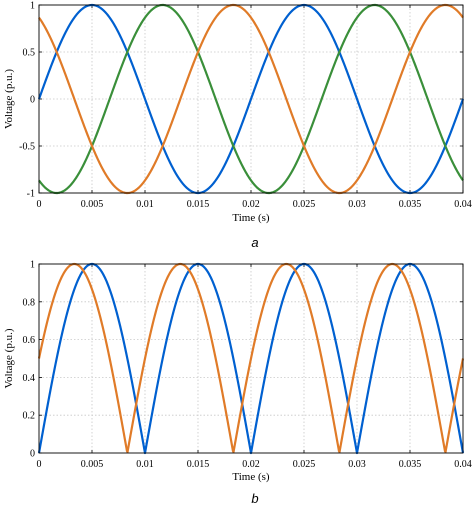 The width and height of the screenshot is (474, 506). Describe the element at coordinates (254, 498) in the screenshot. I see `panel-caption: b` at that location.